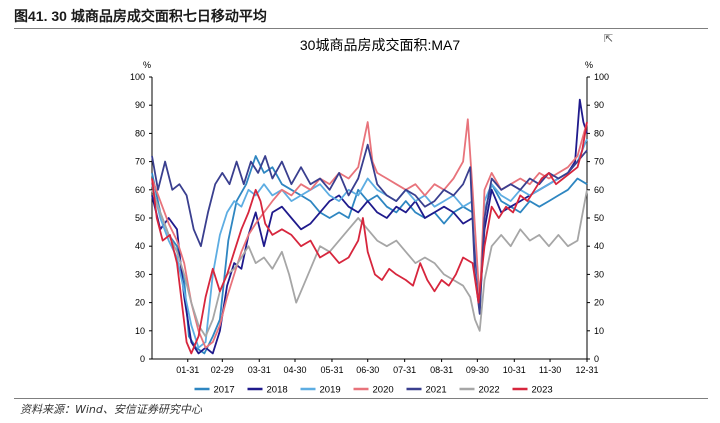 This screenshot has height=423, width=720. What do you see at coordinates (542, 390) in the screenshot?
I see `legend-label-2023: 2023` at bounding box center [542, 390].